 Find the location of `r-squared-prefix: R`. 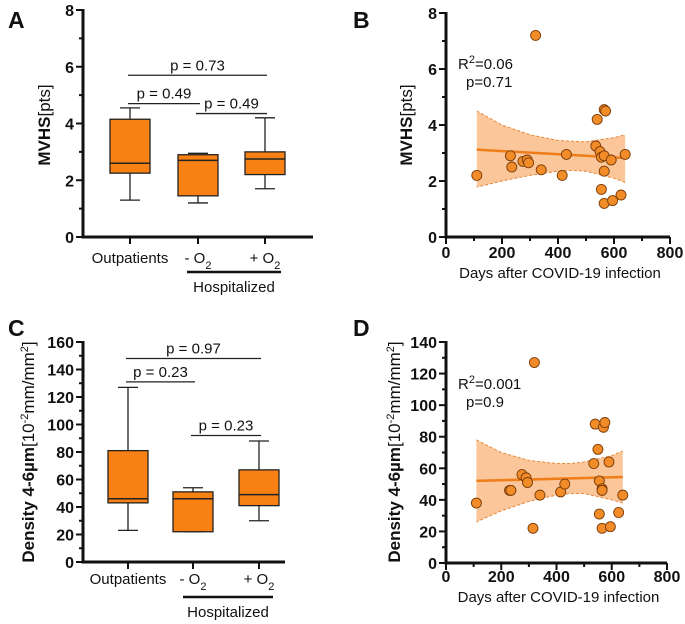

r-squared-prefix: R is located at coordinates (463, 384).